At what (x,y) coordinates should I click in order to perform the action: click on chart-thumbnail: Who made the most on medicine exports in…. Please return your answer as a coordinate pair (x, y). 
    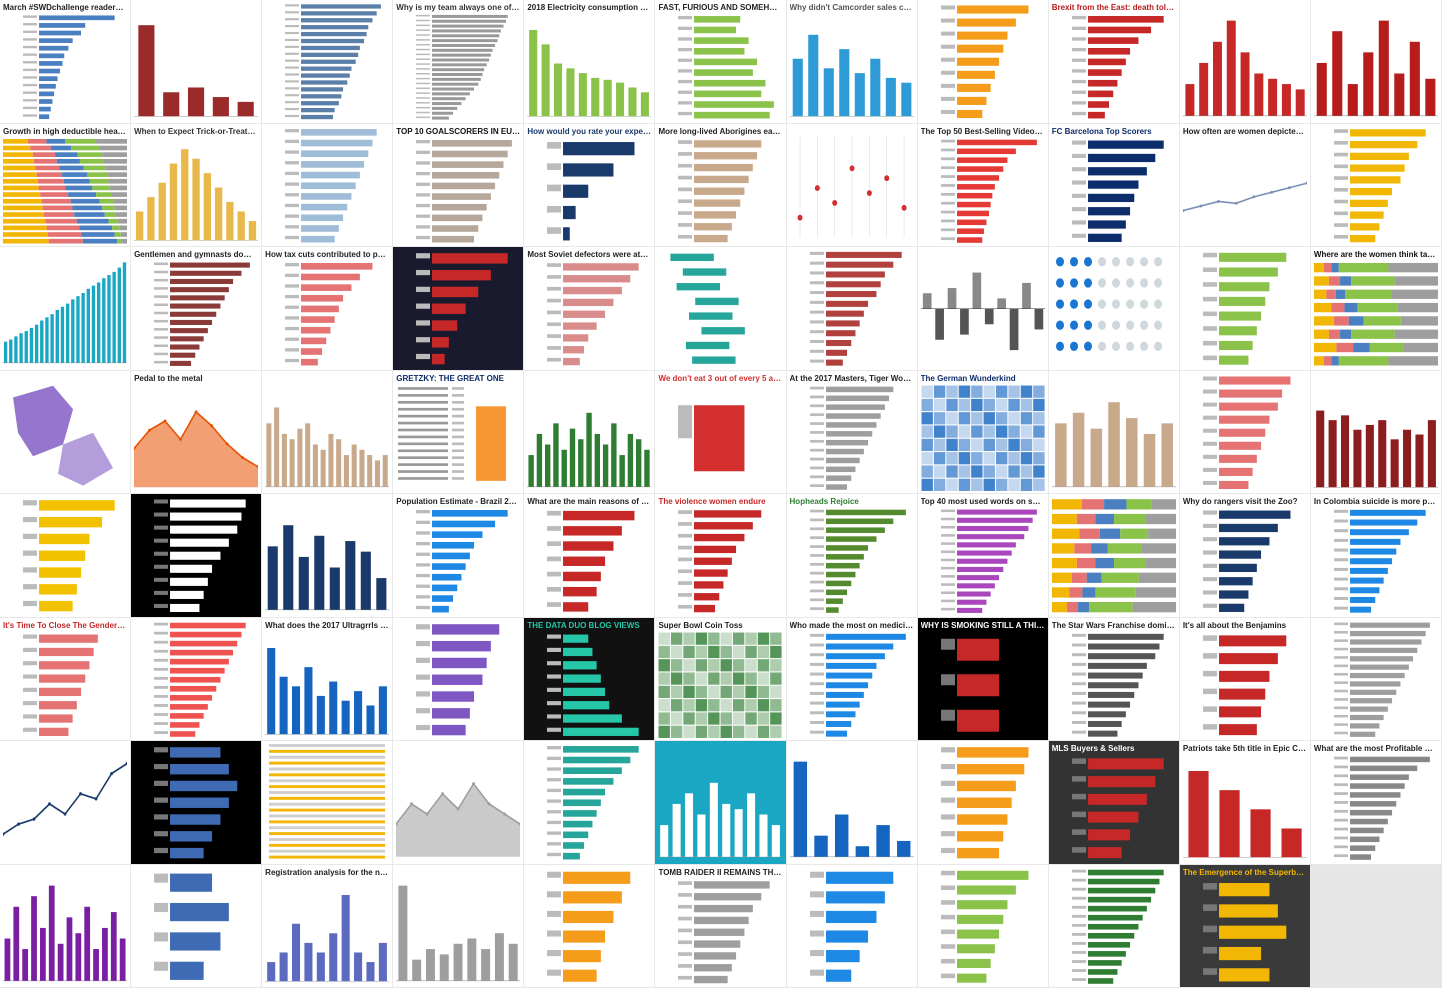
    Looking at the image, I should click on (852, 679).